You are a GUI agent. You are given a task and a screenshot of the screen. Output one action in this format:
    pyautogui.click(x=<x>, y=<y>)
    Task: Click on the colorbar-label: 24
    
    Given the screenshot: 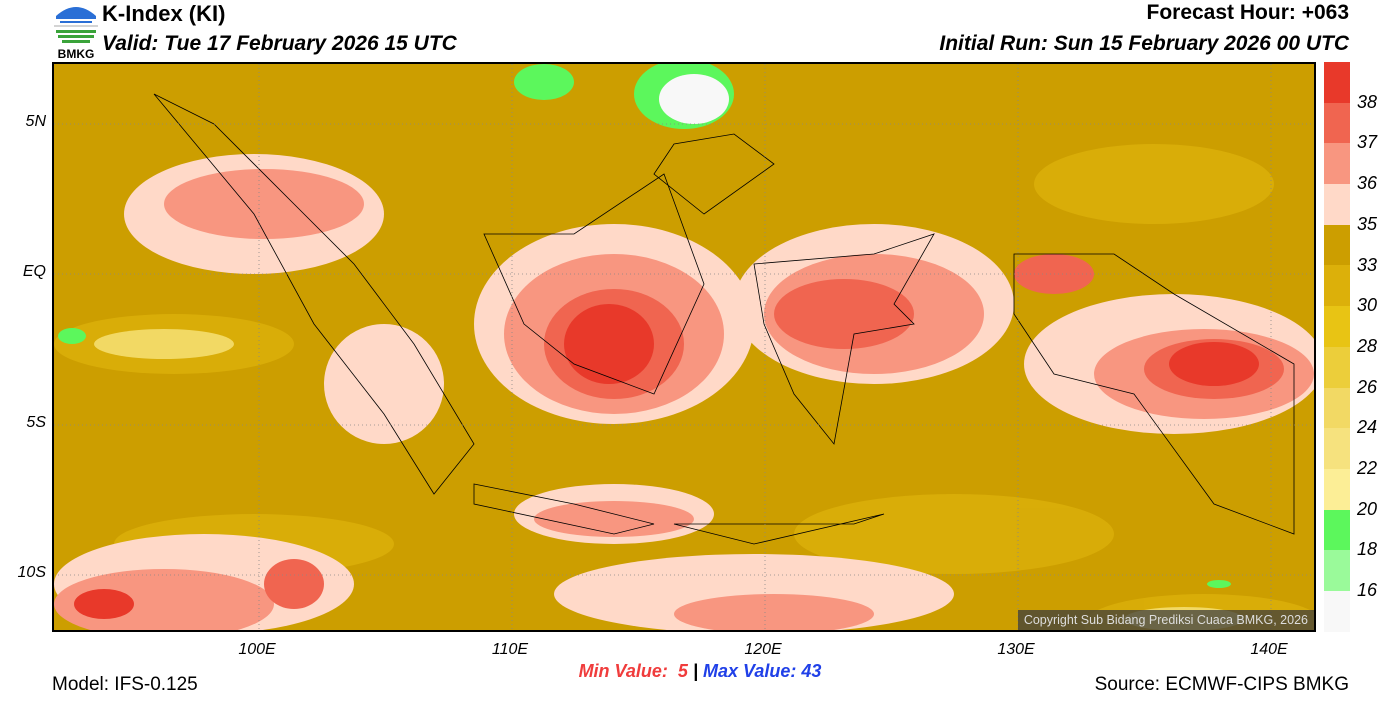 What is the action you would take?
    pyautogui.click(x=1367, y=427)
    